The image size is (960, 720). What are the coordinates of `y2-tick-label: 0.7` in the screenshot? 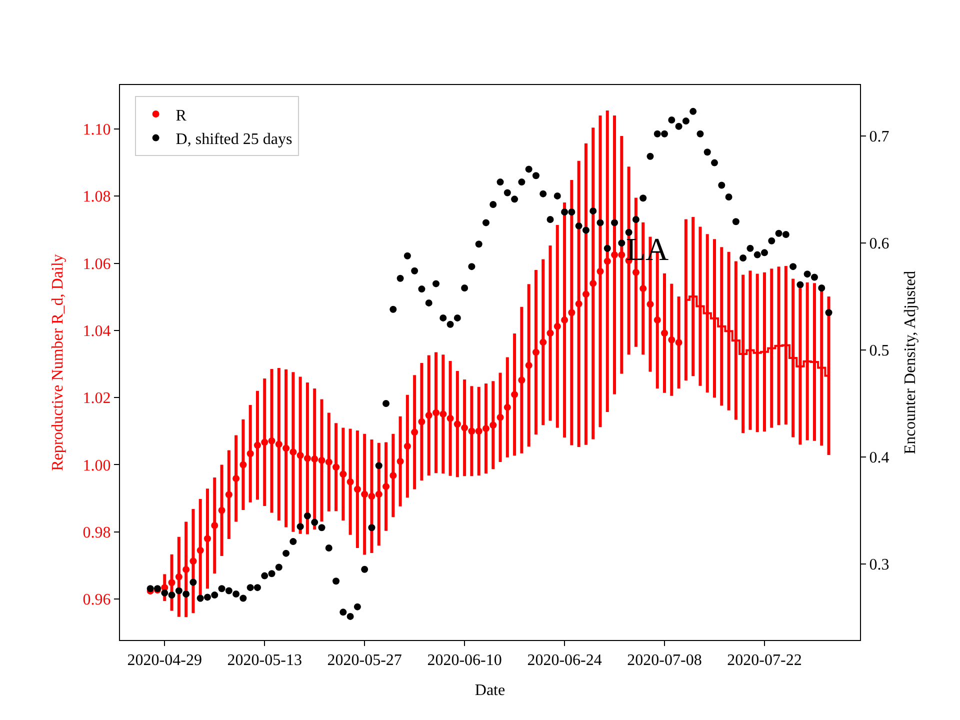 It's located at (879, 137).